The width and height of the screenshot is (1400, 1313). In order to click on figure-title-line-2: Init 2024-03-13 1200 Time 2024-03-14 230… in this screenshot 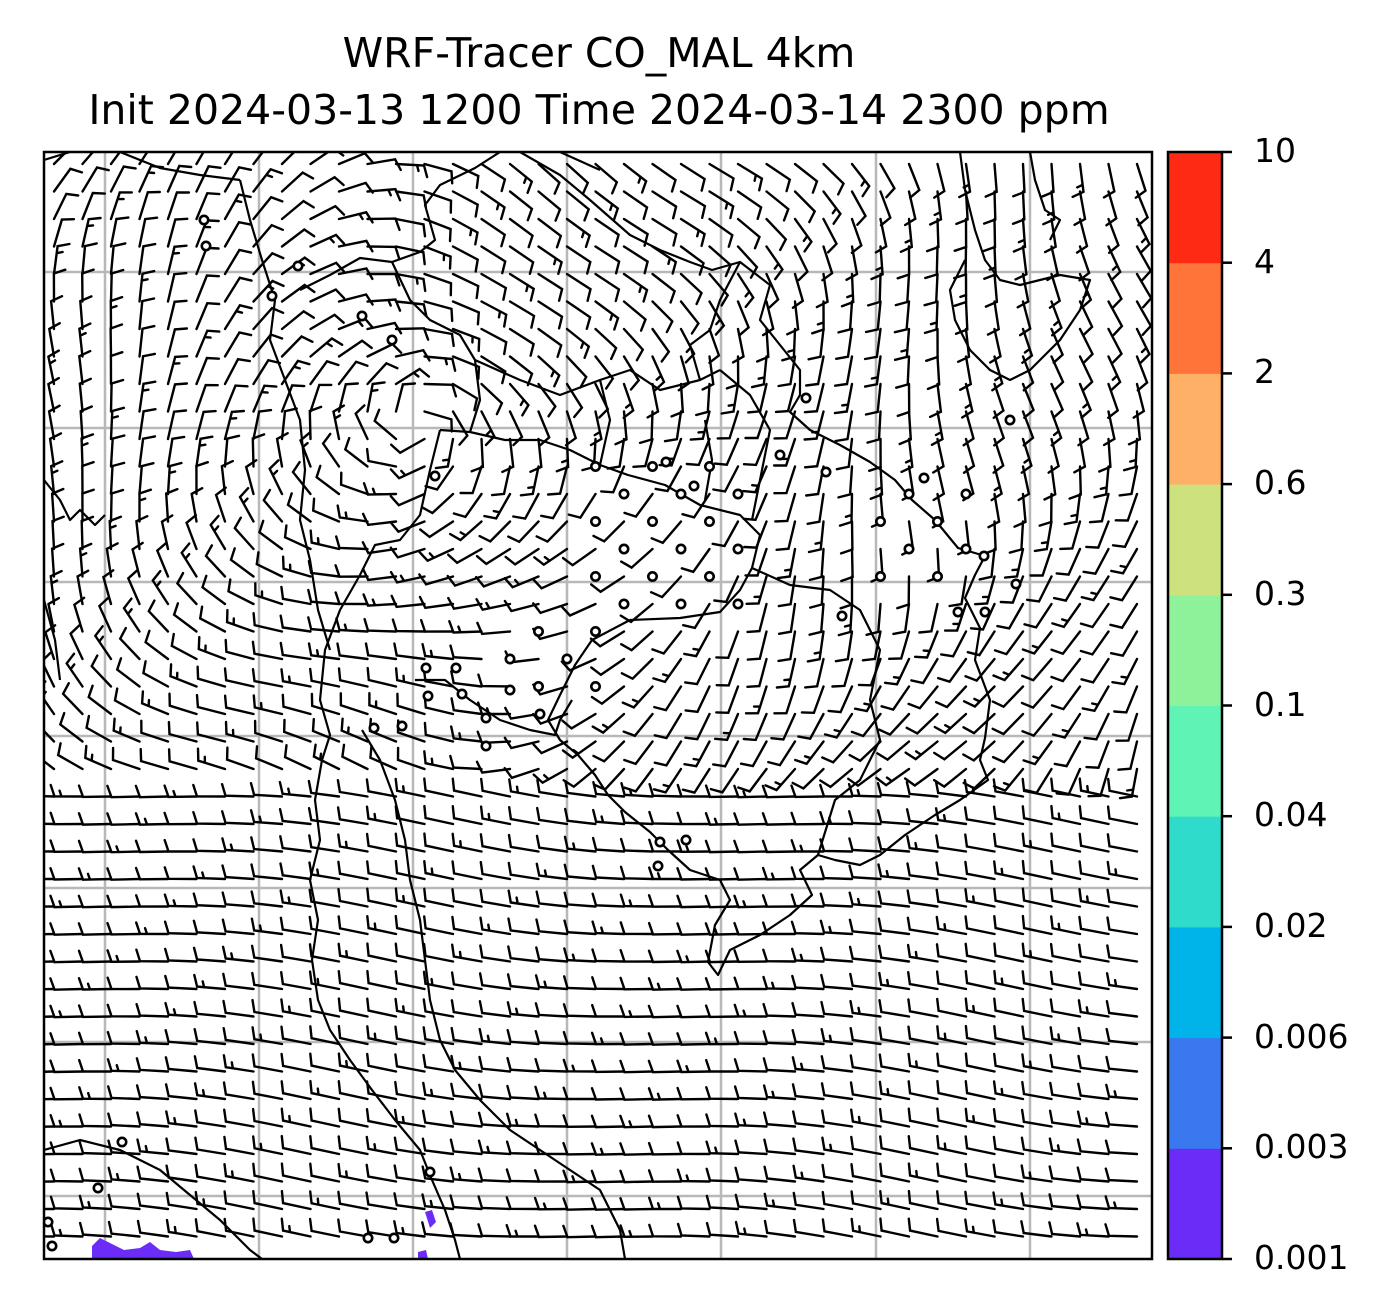, I will do `click(599, 110)`.